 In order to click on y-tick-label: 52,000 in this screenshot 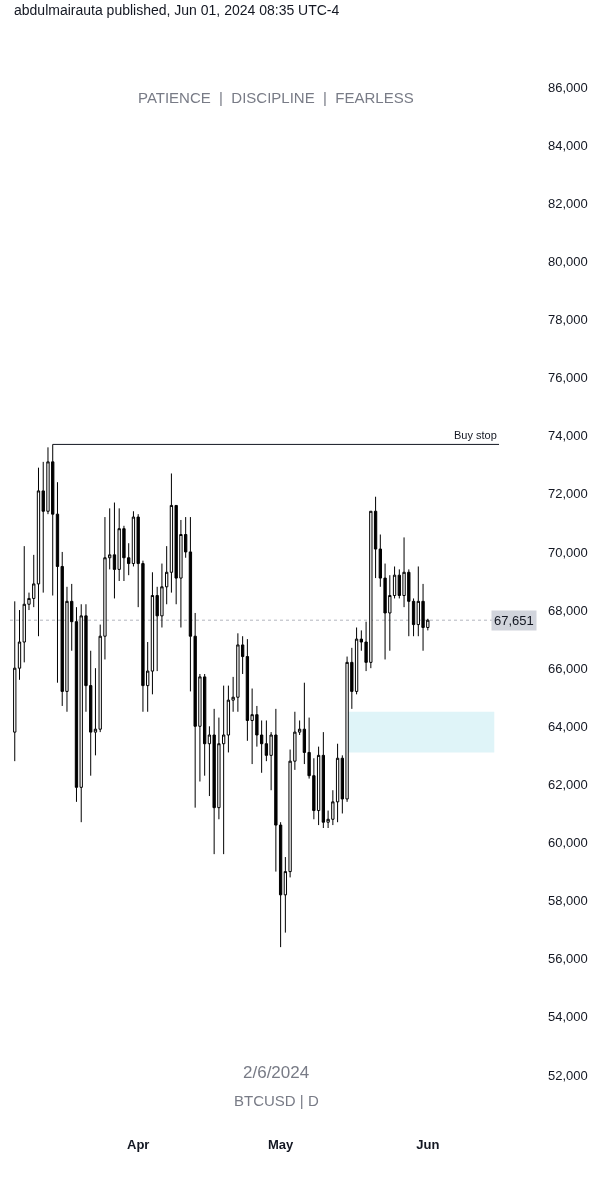, I will do `click(568, 1075)`.